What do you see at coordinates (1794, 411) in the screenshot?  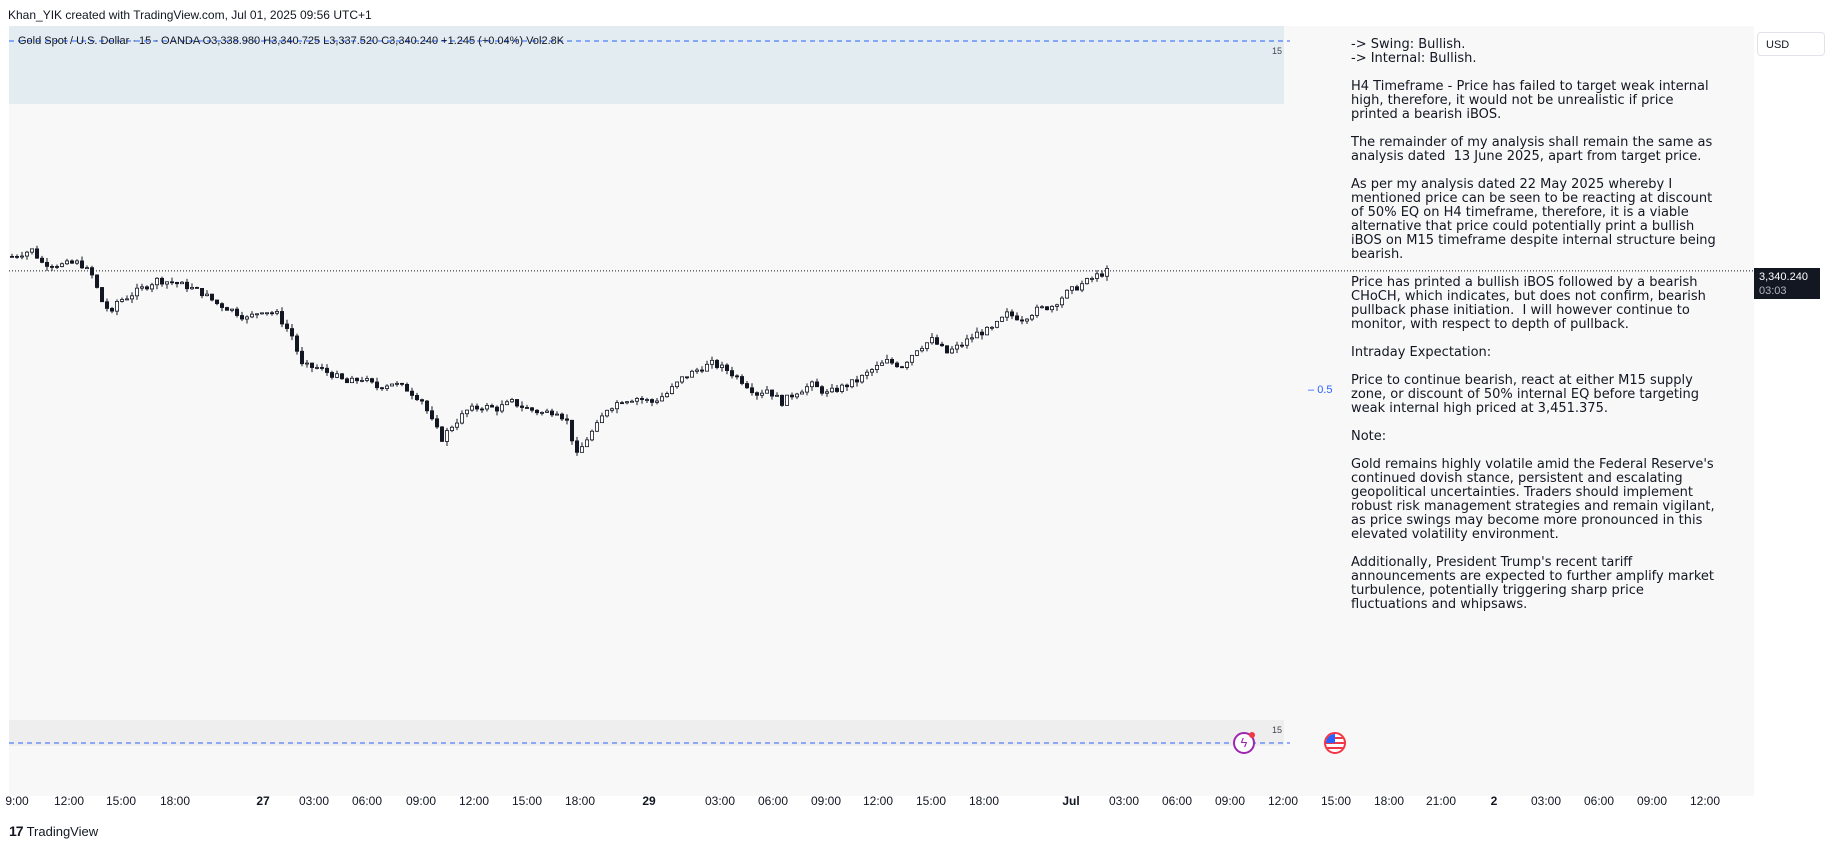 I see `price-axis` at bounding box center [1794, 411].